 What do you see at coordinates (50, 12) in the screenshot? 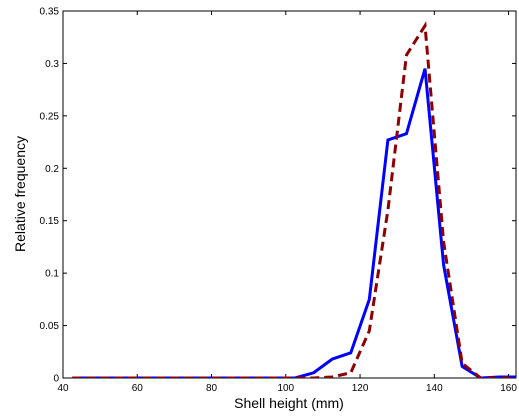
I see `y-tick-label: 0.35` at bounding box center [50, 12].